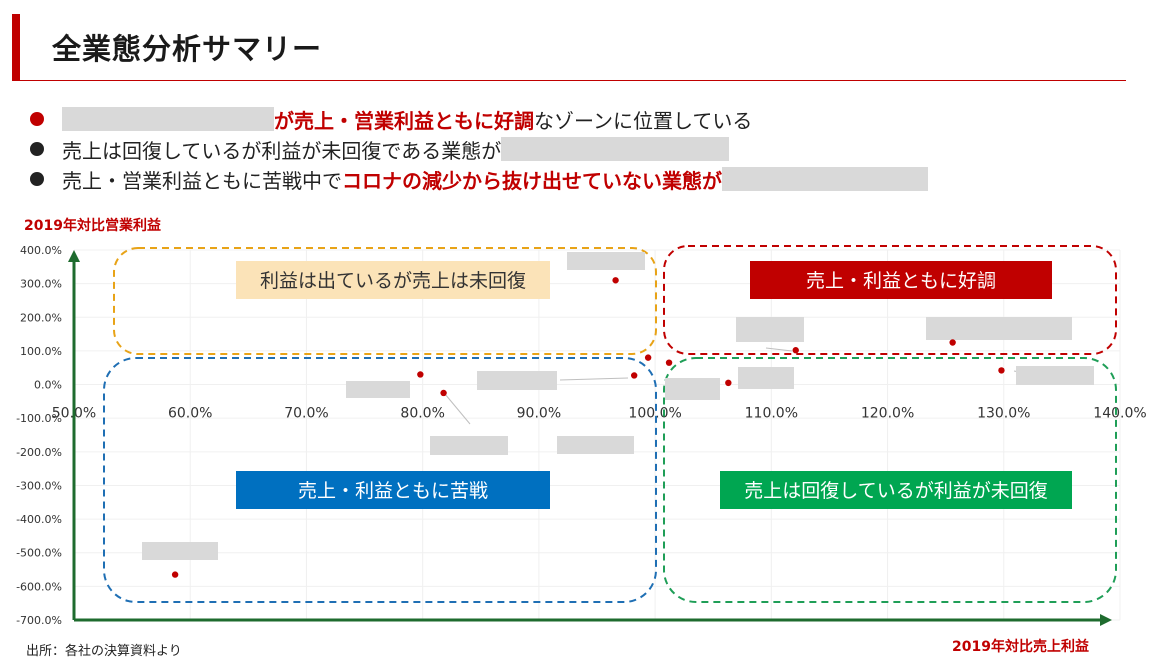 This screenshot has width=1152, height=666. I want to click on y-tick-label: -200.0%, so click(39, 452).